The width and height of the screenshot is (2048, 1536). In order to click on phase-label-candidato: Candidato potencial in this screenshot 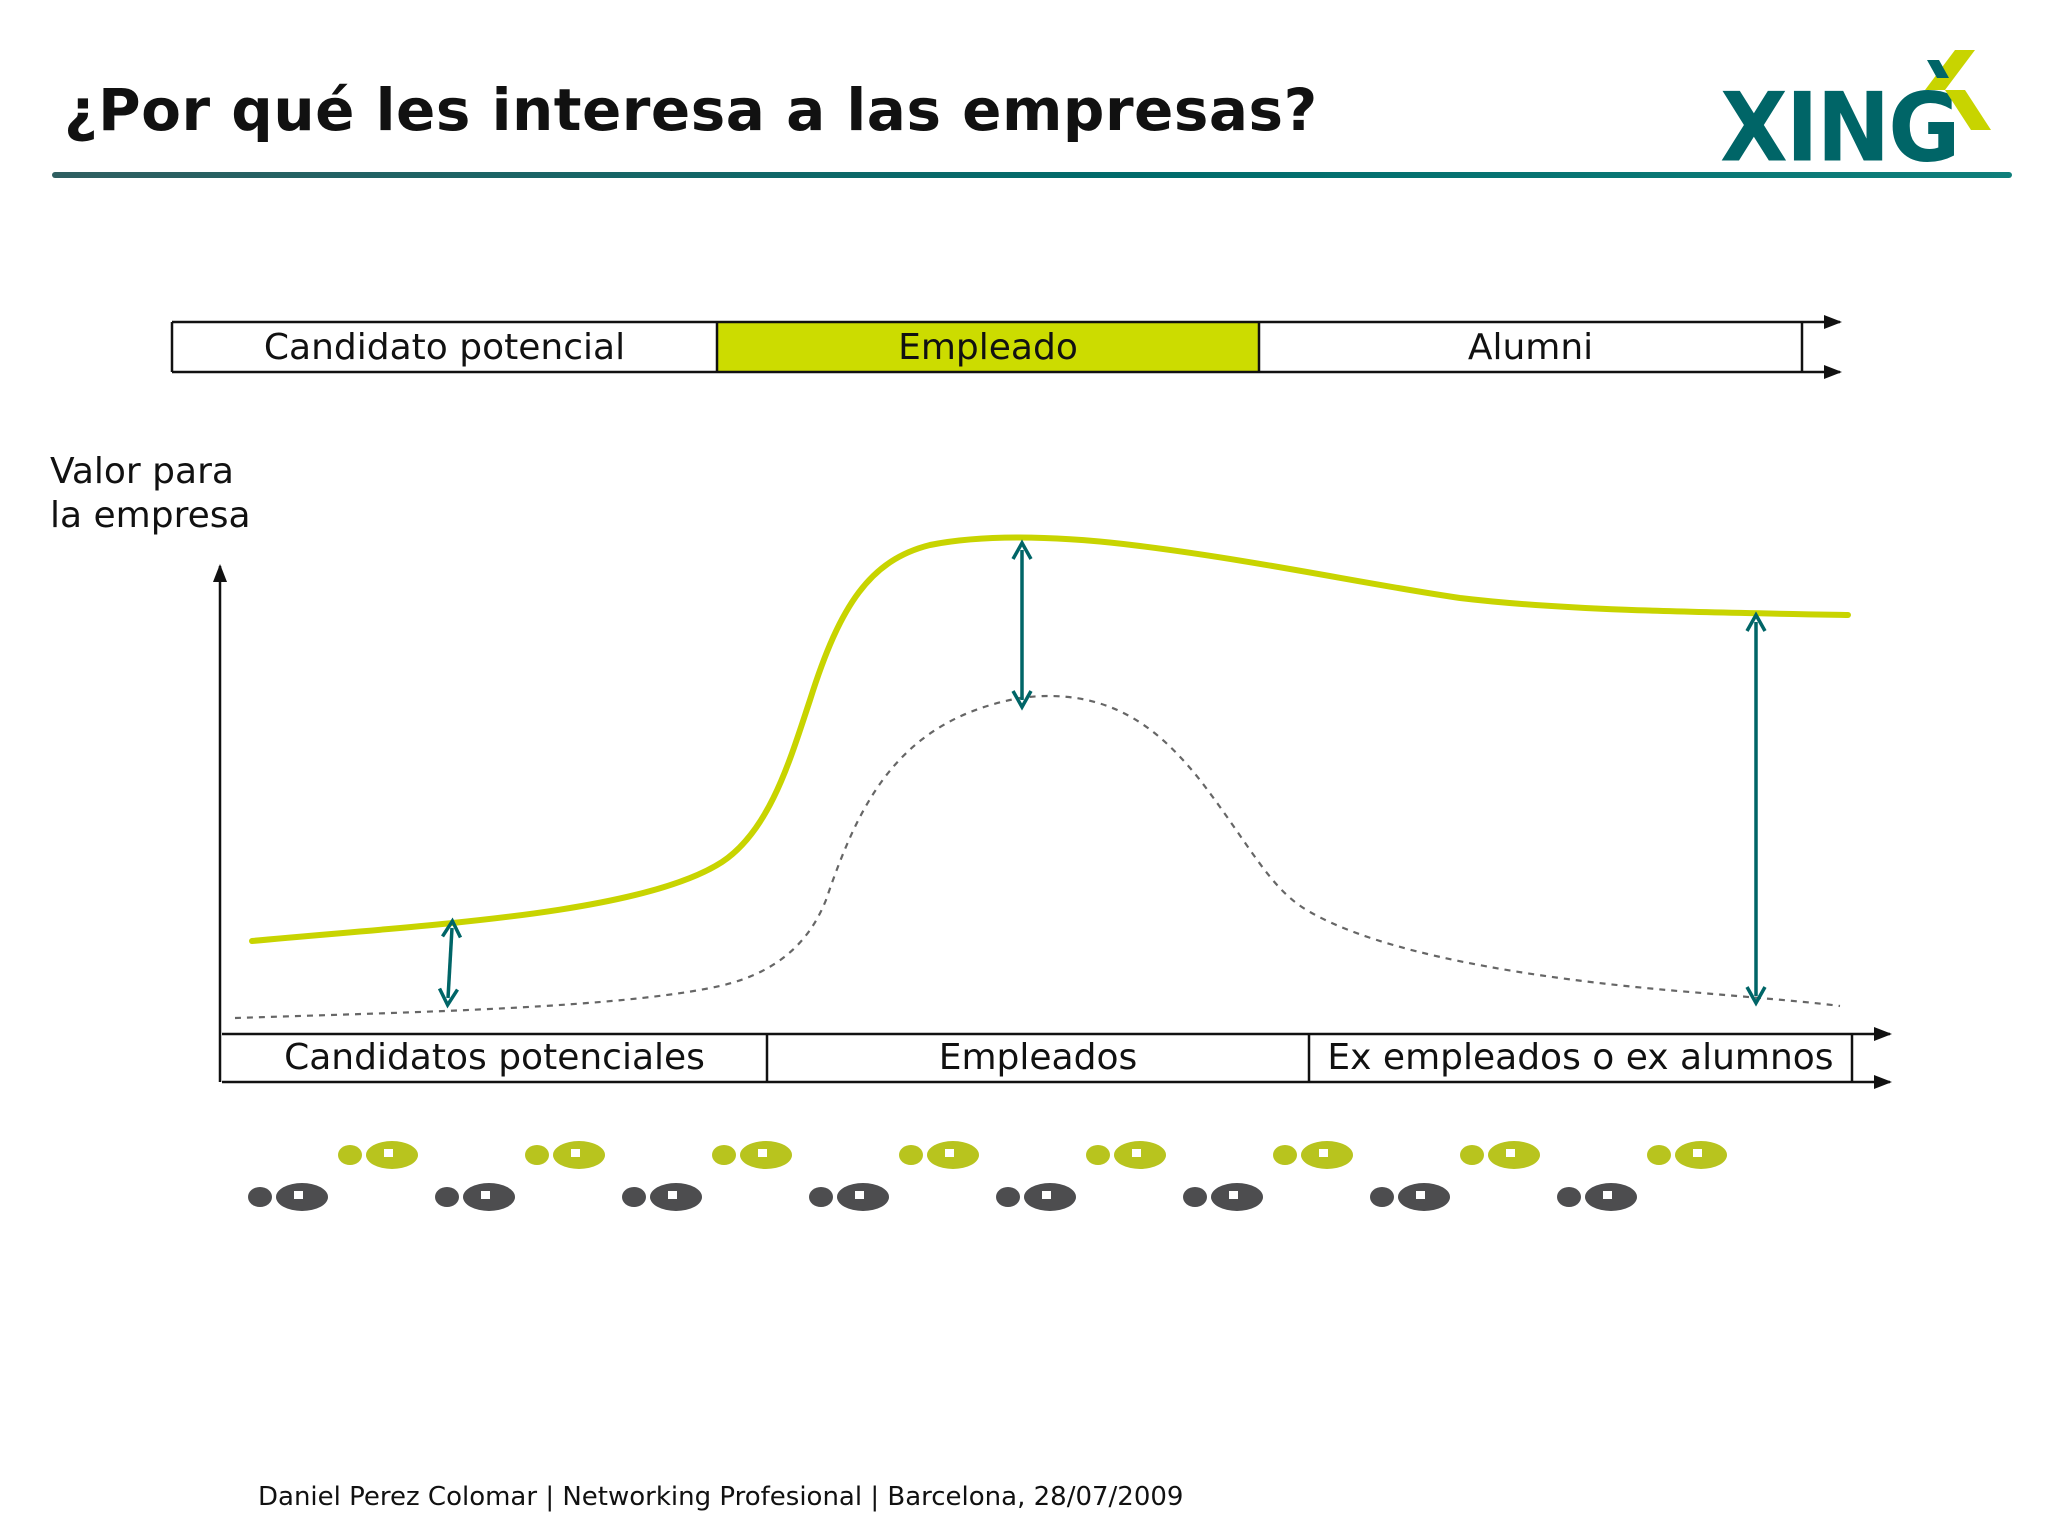, I will do `click(444, 347)`.